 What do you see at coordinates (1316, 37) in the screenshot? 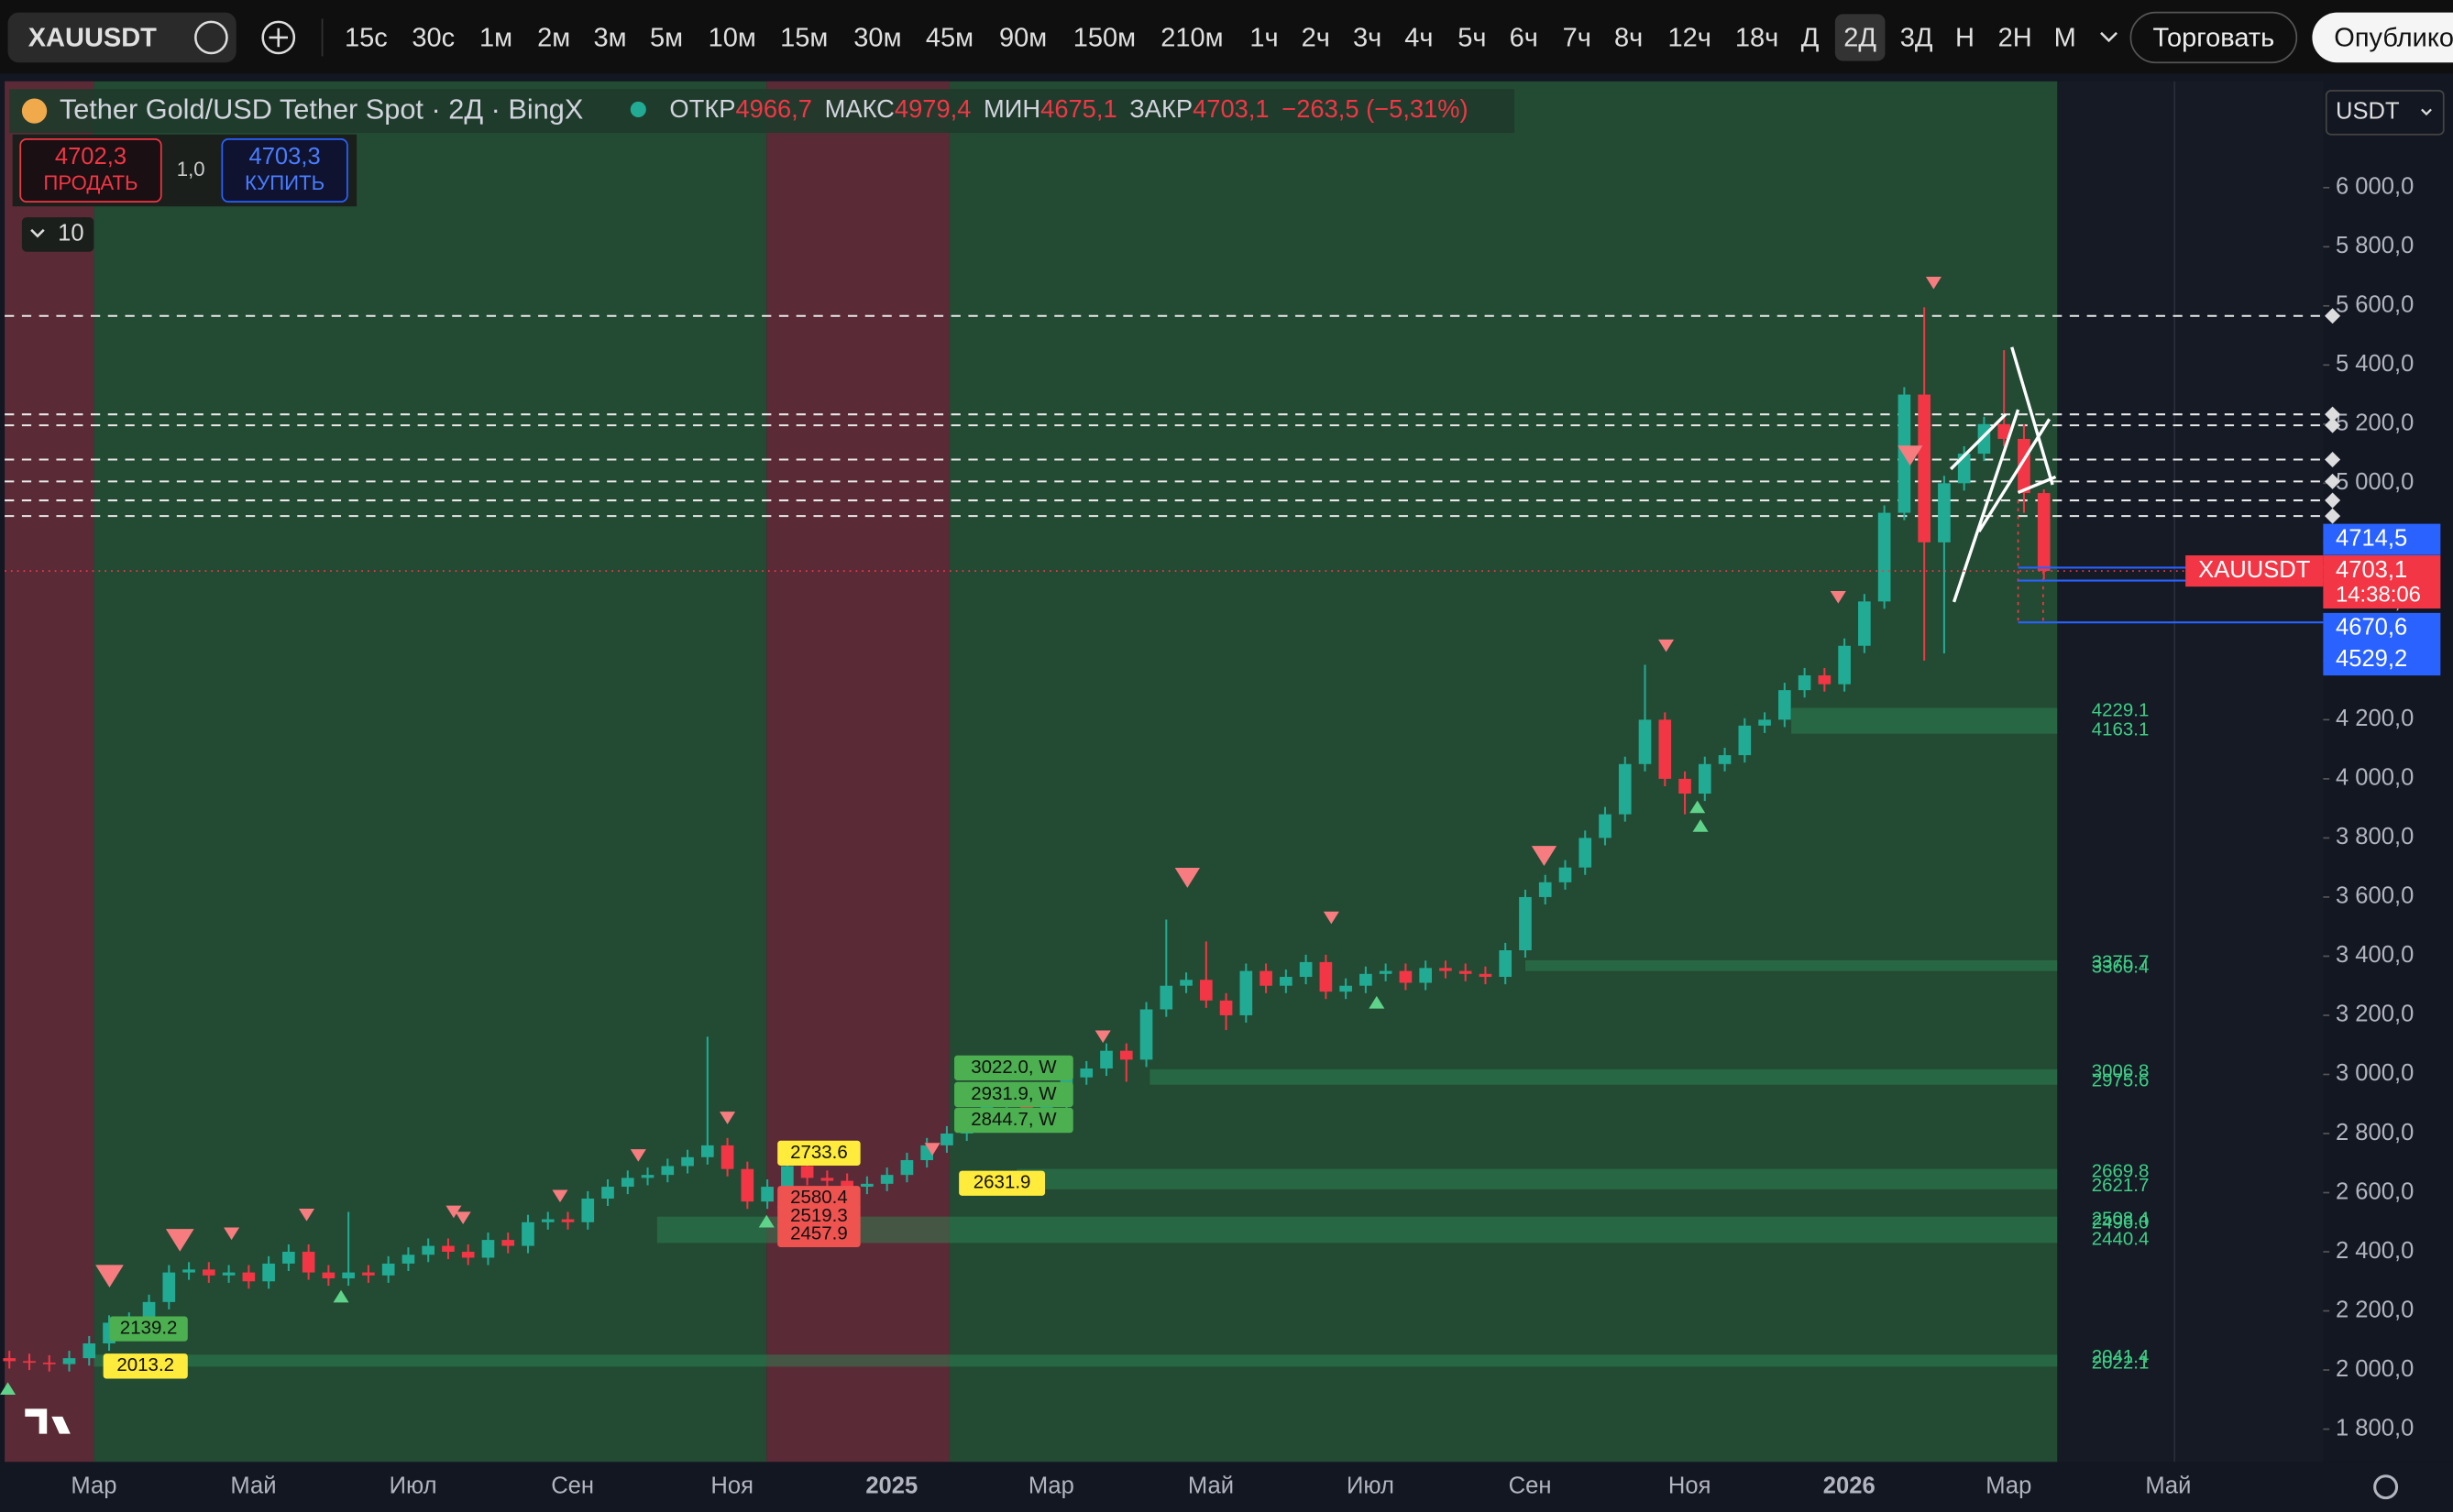
I see `interval: 2ч` at bounding box center [1316, 37].